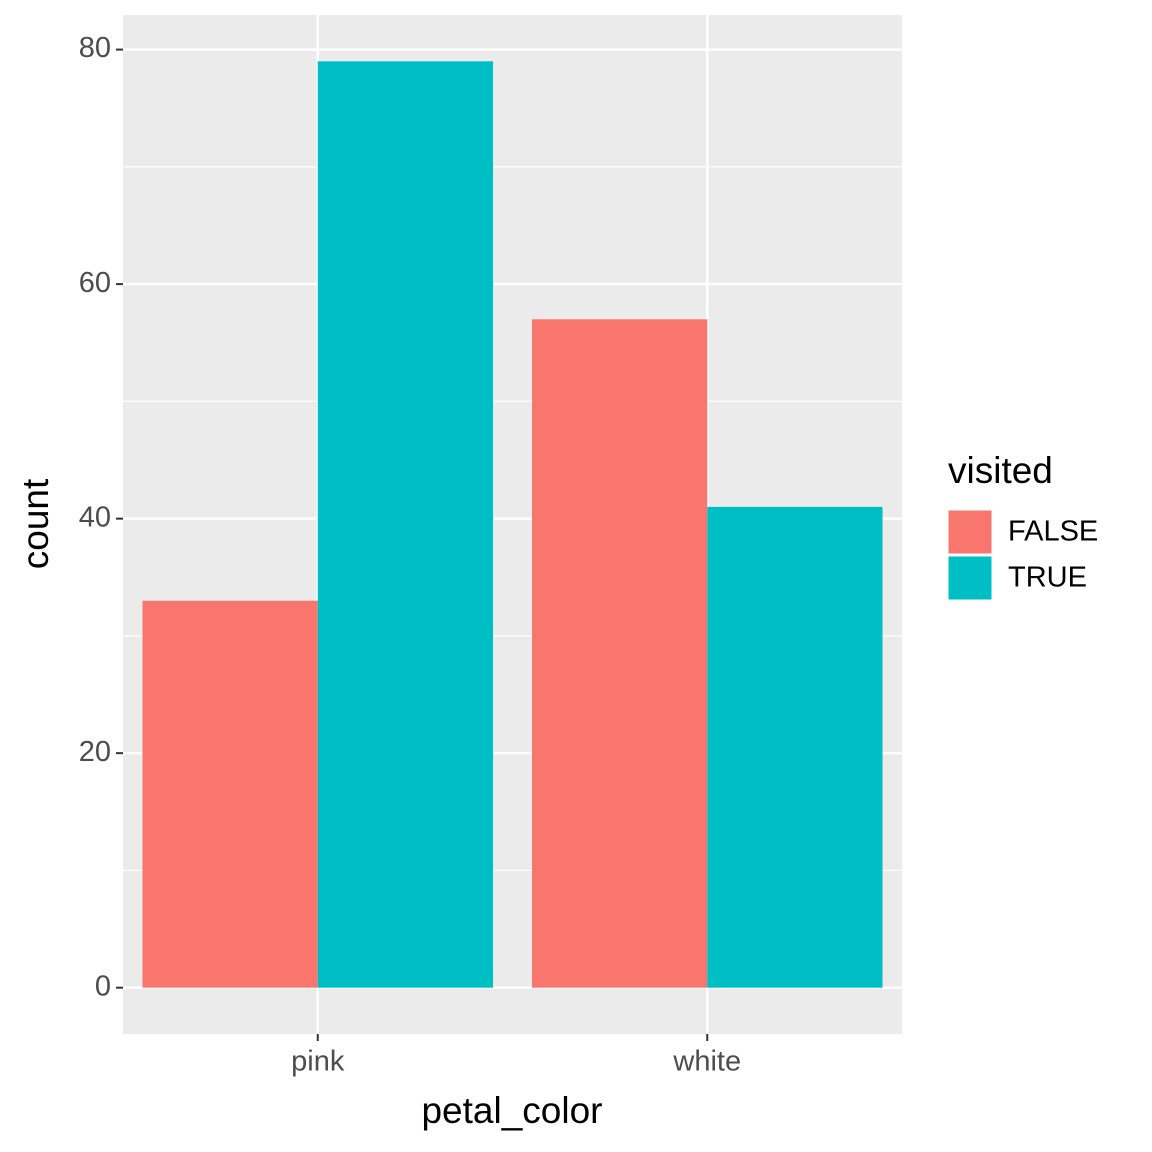  Describe the element at coordinates (35, 523) in the screenshot. I see `y-axis-title: count` at that location.